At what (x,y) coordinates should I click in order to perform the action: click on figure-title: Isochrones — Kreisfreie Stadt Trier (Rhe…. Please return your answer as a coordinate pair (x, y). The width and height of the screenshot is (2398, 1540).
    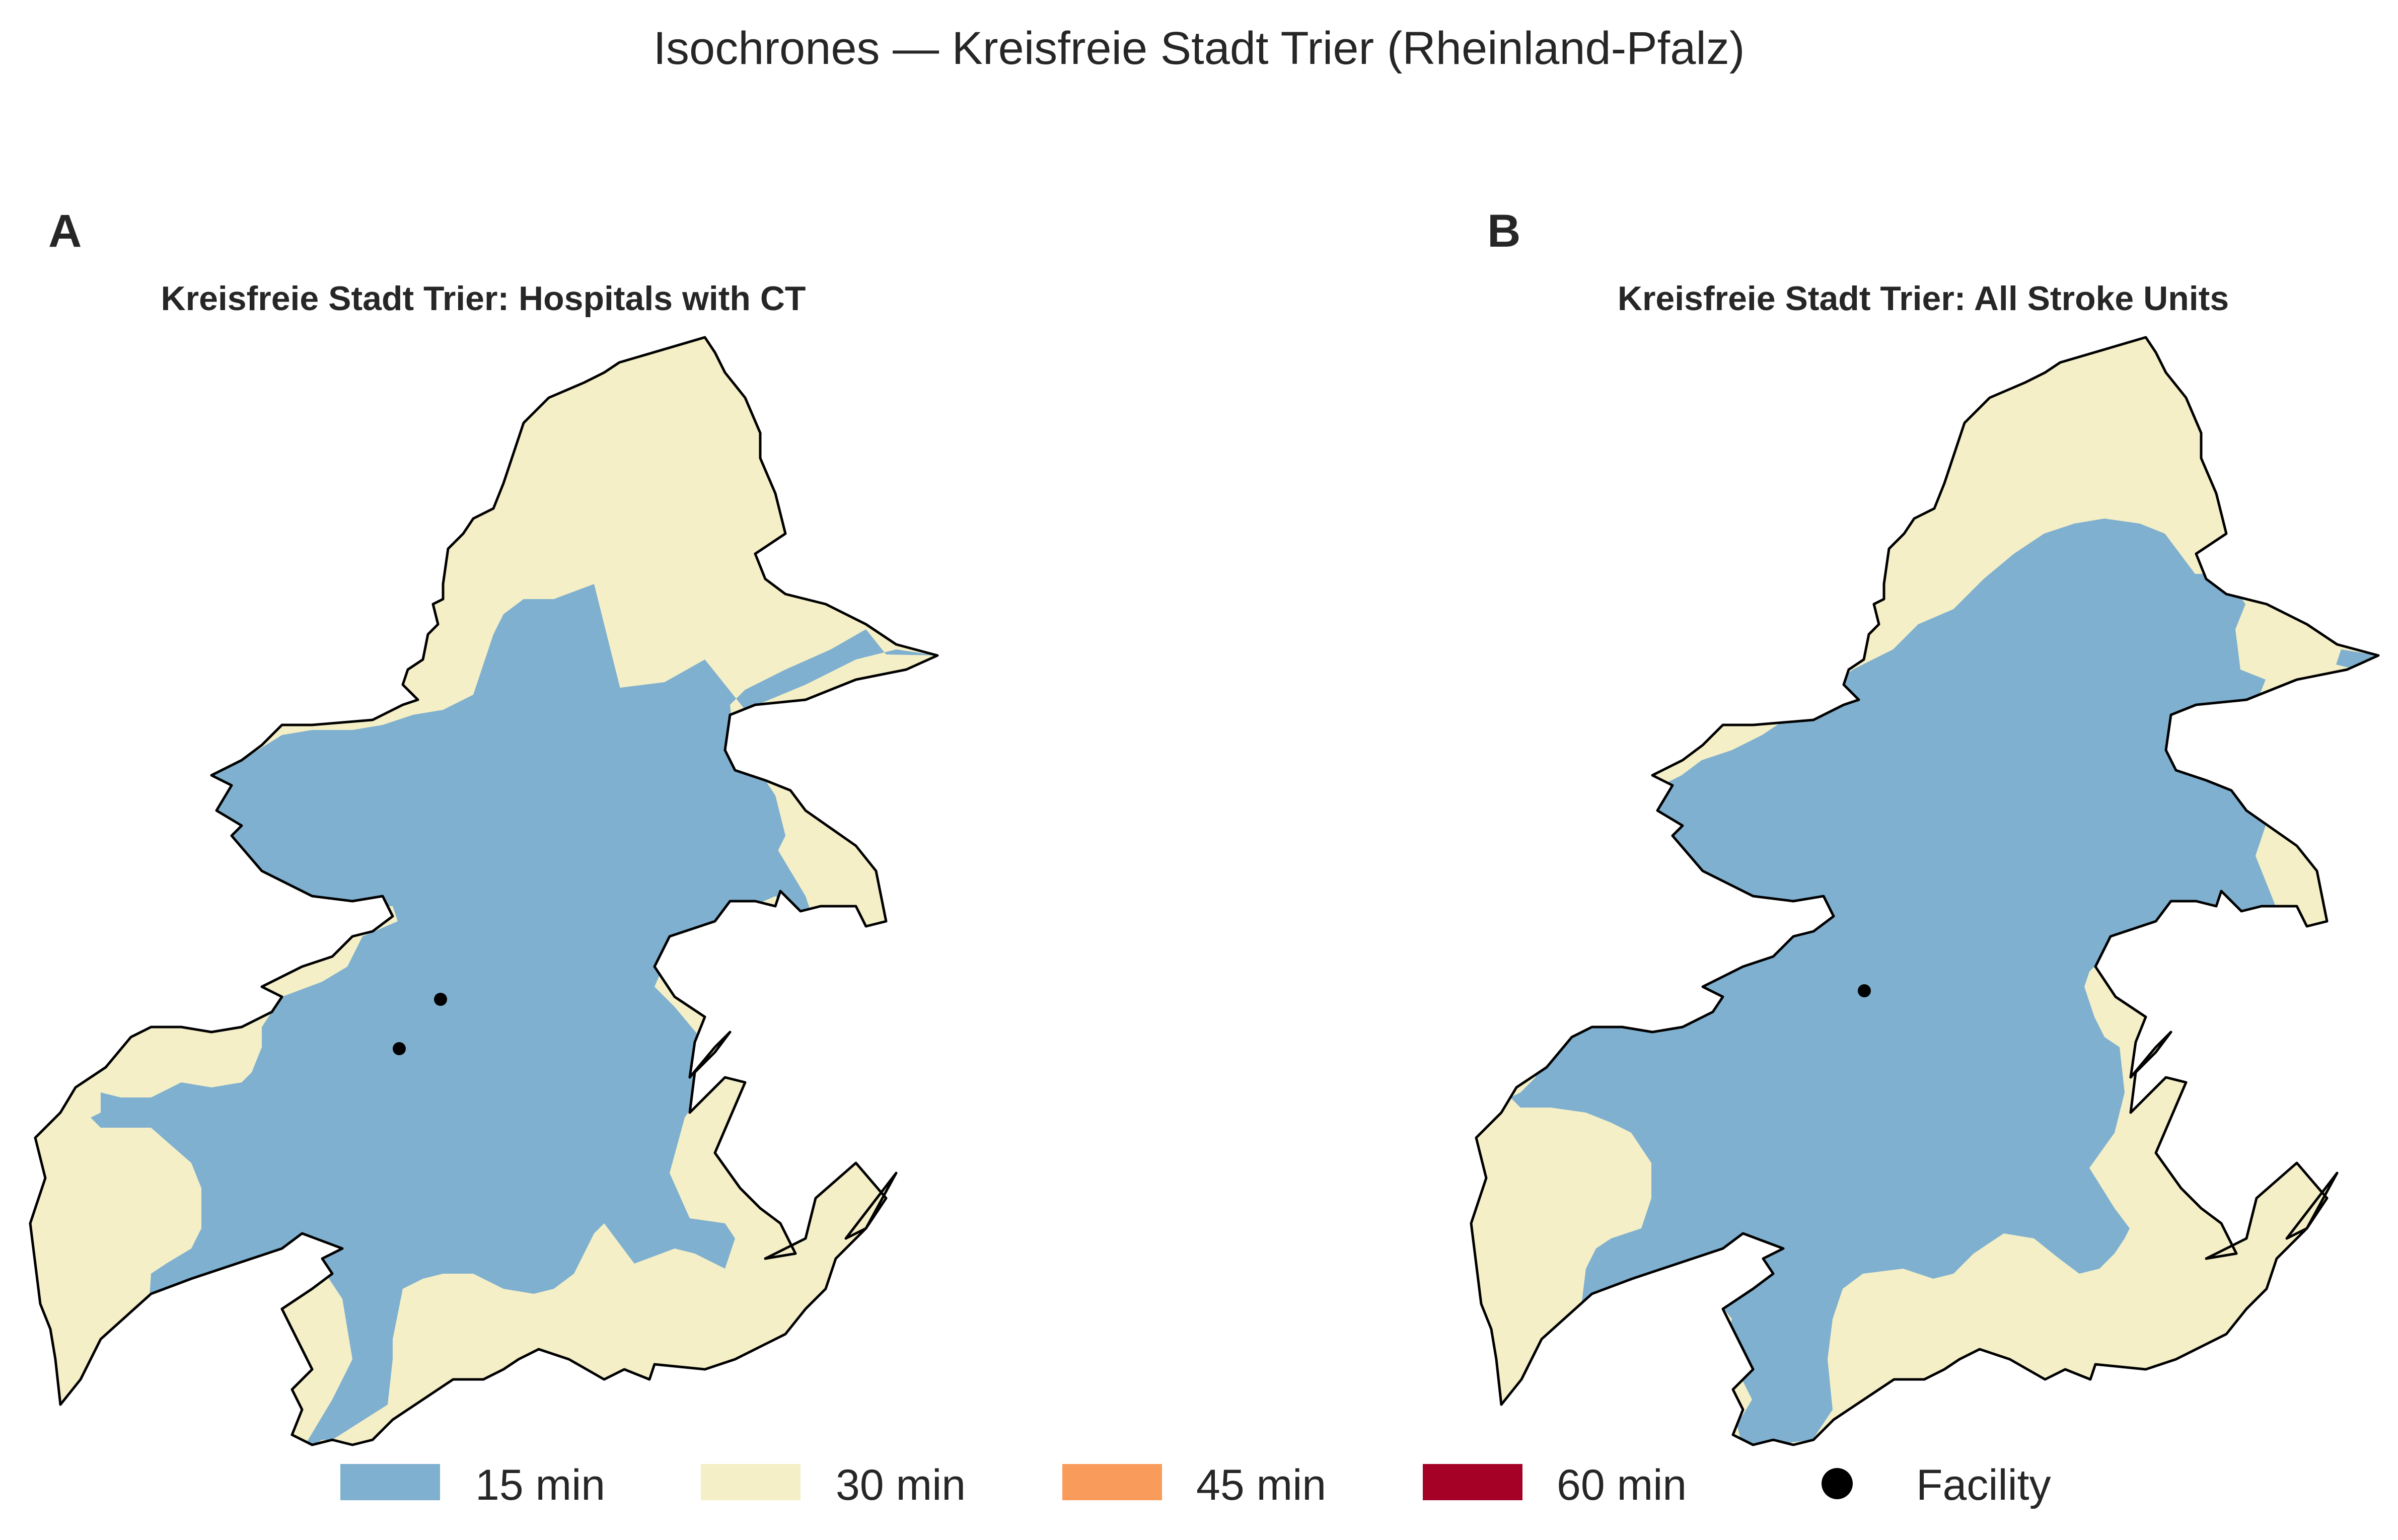
    Looking at the image, I should click on (1199, 49).